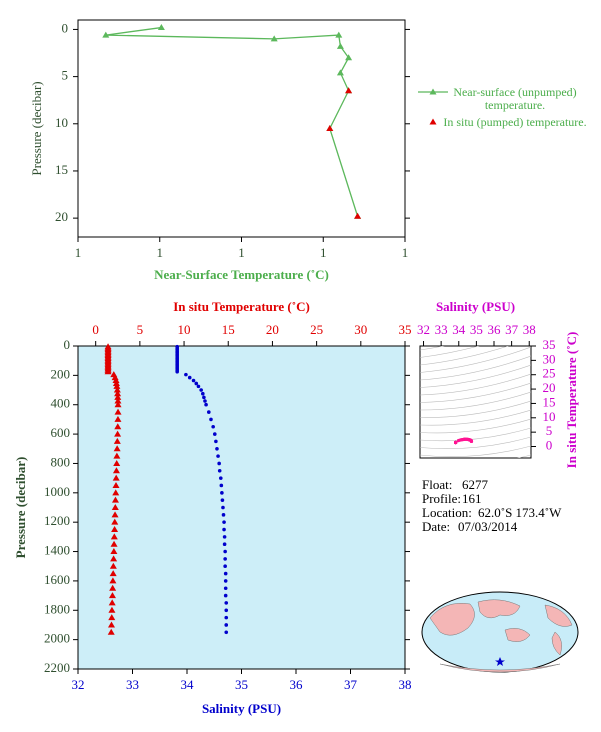 This screenshot has width=601, height=732. I want to click on y-tick-label: 400, so click(61, 403).